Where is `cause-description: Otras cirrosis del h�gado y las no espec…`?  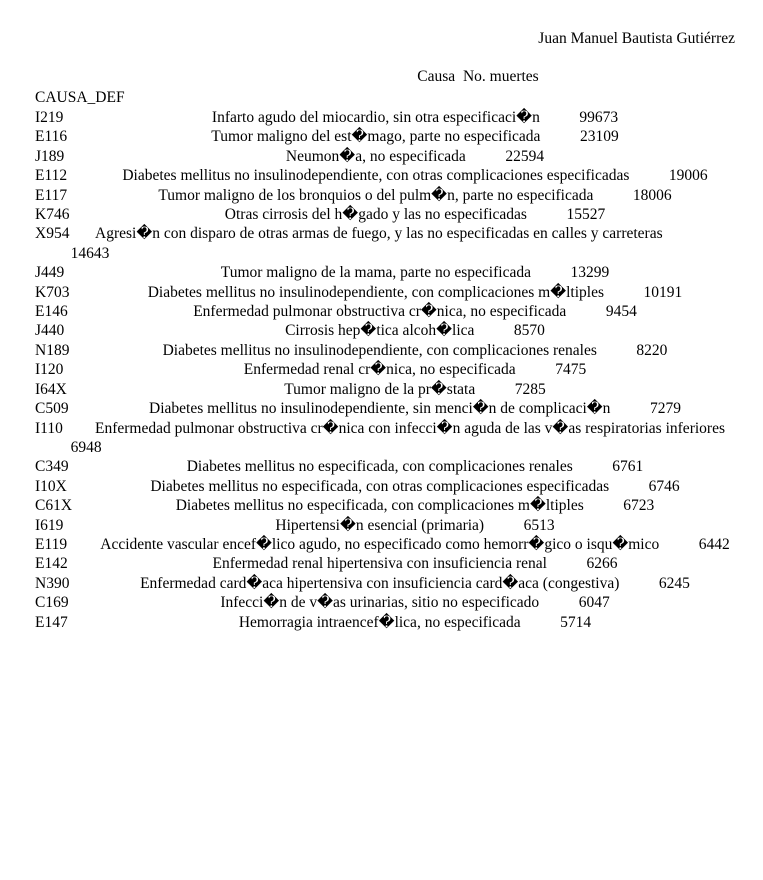
cause-description: Otras cirrosis del h�gado y las no espec… is located at coordinates (375, 215).